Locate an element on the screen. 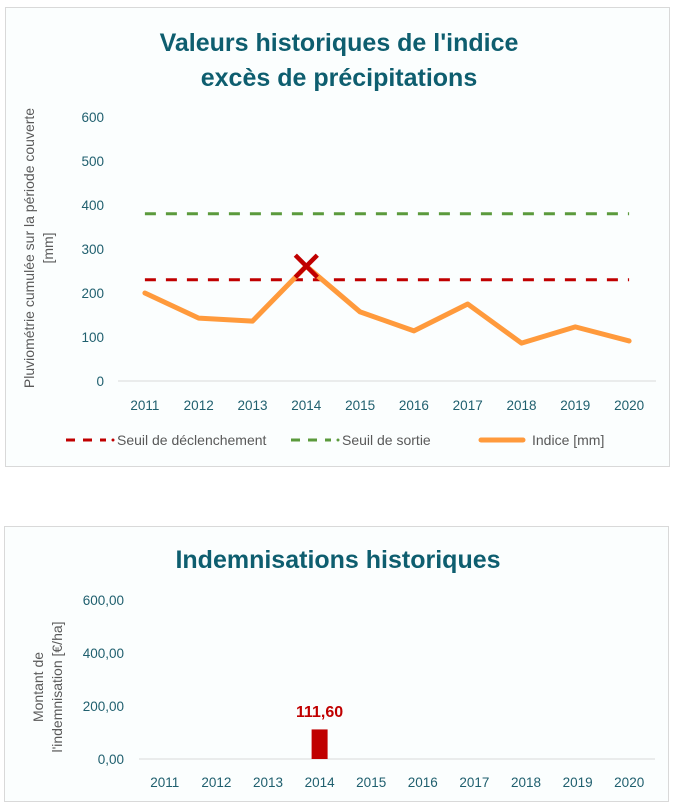 The image size is (676, 808). legend-label: Seuil de déclenchement is located at coordinates (192, 440).